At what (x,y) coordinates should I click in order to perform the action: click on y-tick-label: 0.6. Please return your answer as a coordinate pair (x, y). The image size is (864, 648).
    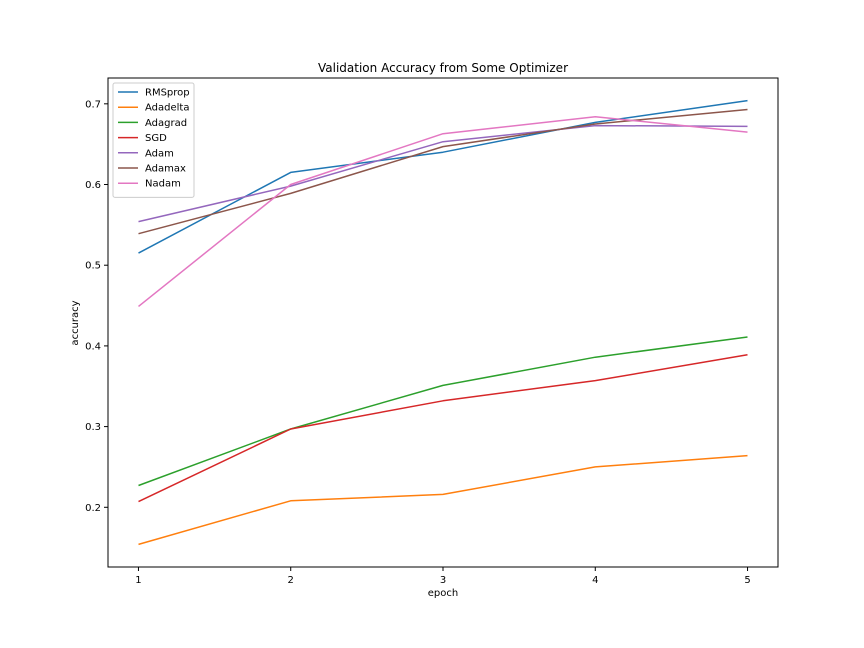
    Looking at the image, I should click on (93, 185).